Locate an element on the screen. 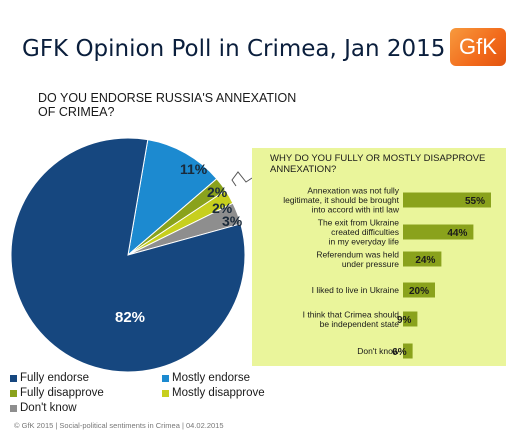  pie-value-label: 11% is located at coordinates (194, 169).